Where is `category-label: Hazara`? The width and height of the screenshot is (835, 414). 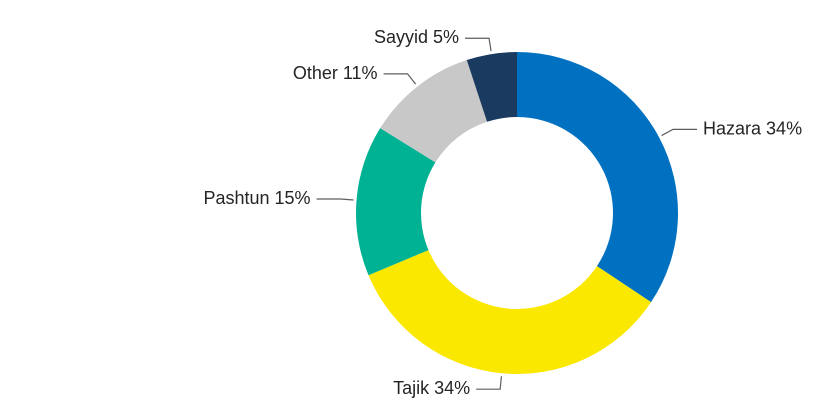
category-label: Hazara is located at coordinates (732, 128).